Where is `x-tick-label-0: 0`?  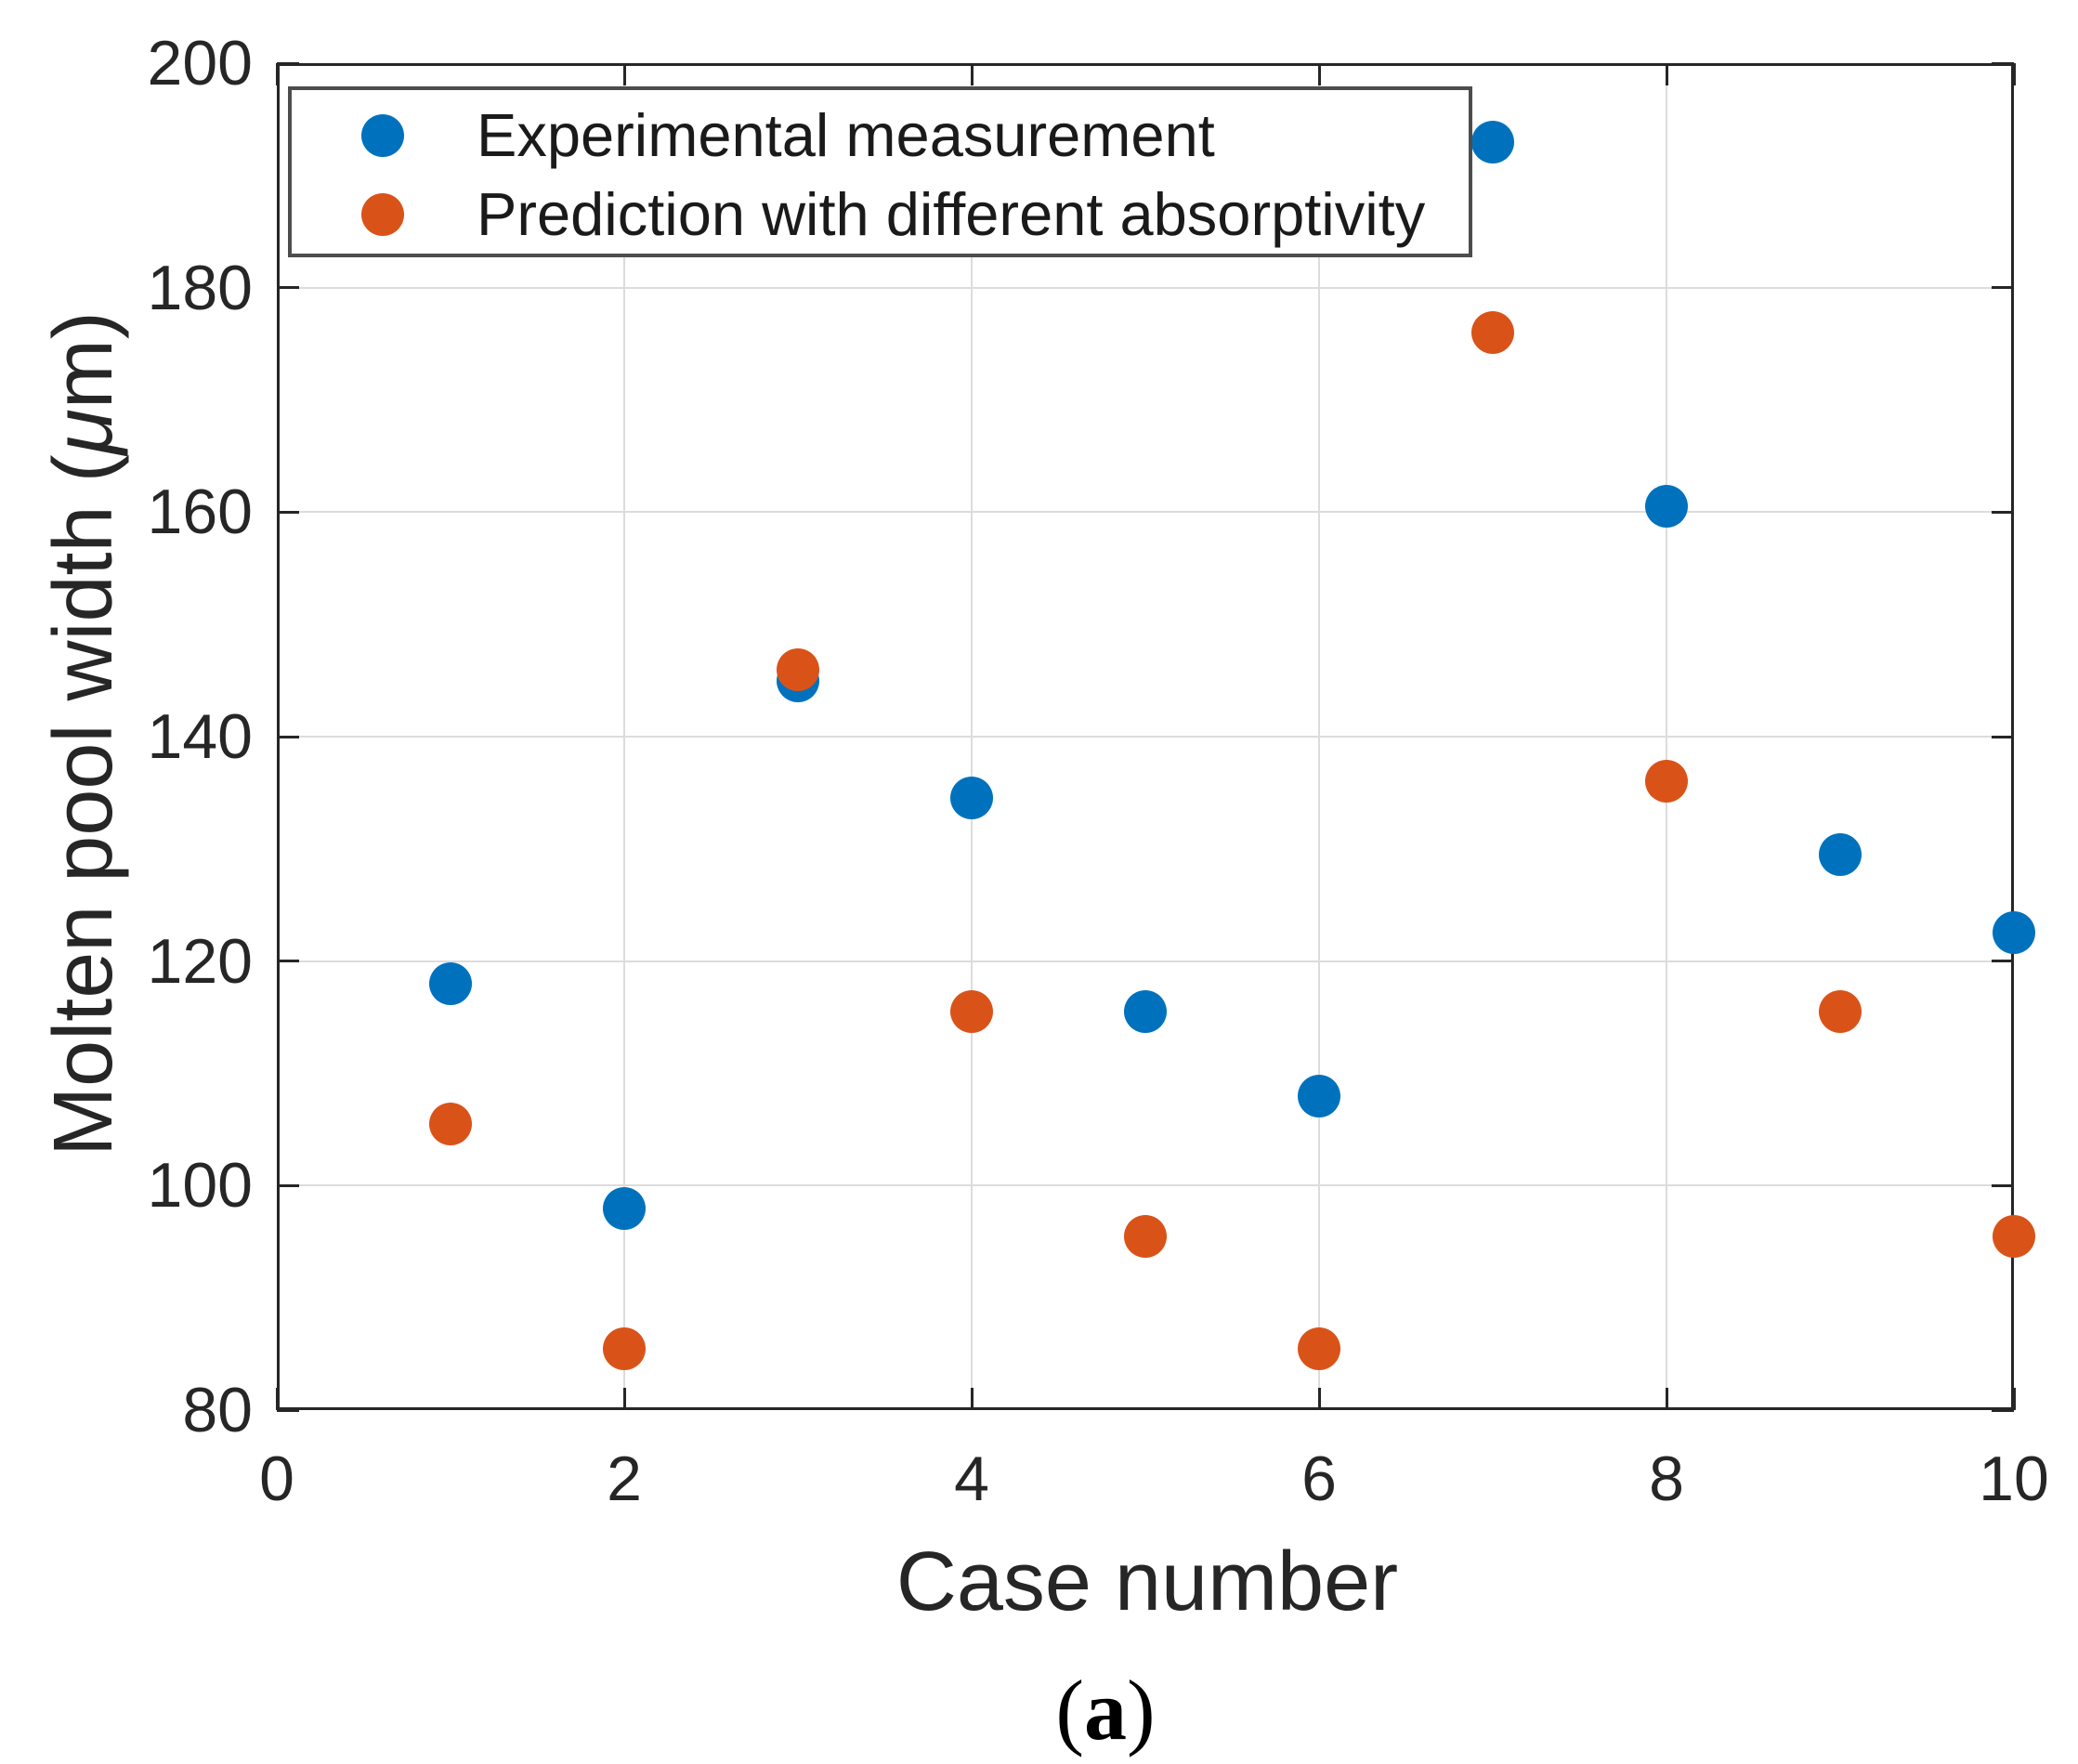 x-tick-label-0: 0 is located at coordinates (276, 1479).